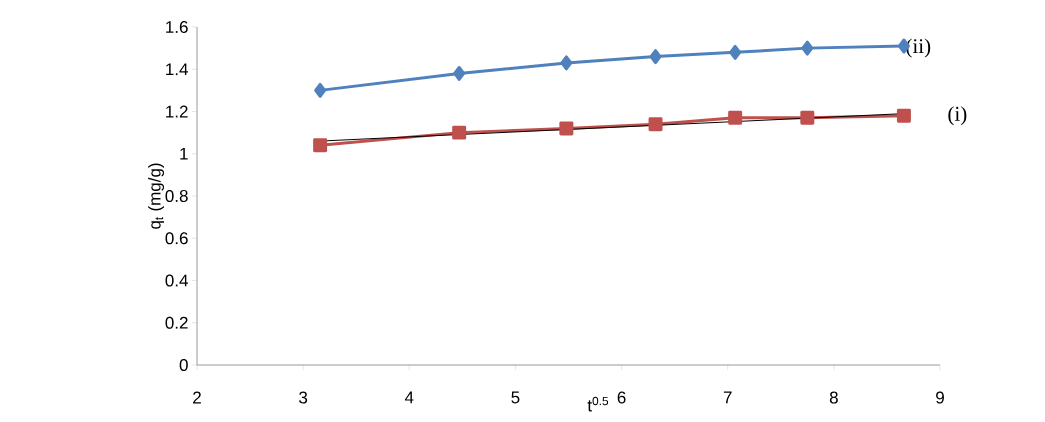 Image resolution: width=1045 pixels, height=422 pixels. I want to click on y-tick-label: 0.8, so click(176, 196).